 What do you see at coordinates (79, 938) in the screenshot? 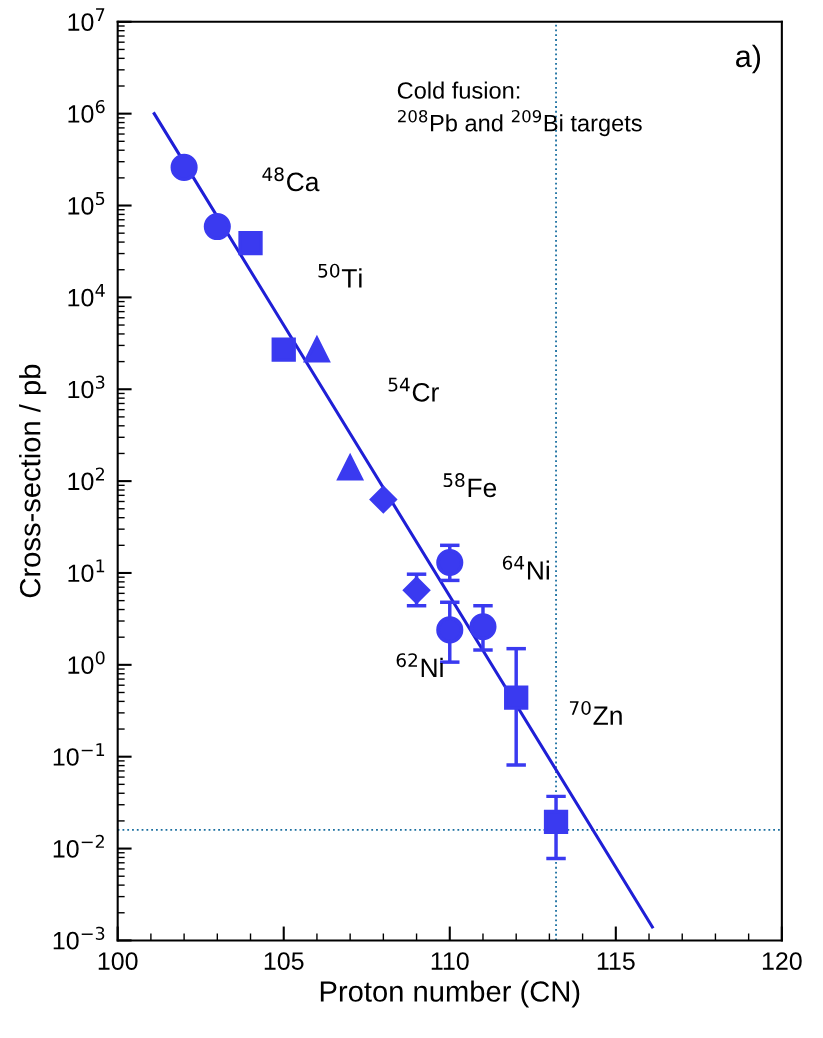
I see `y-tick-label: 10$^{−3}$` at bounding box center [79, 938].